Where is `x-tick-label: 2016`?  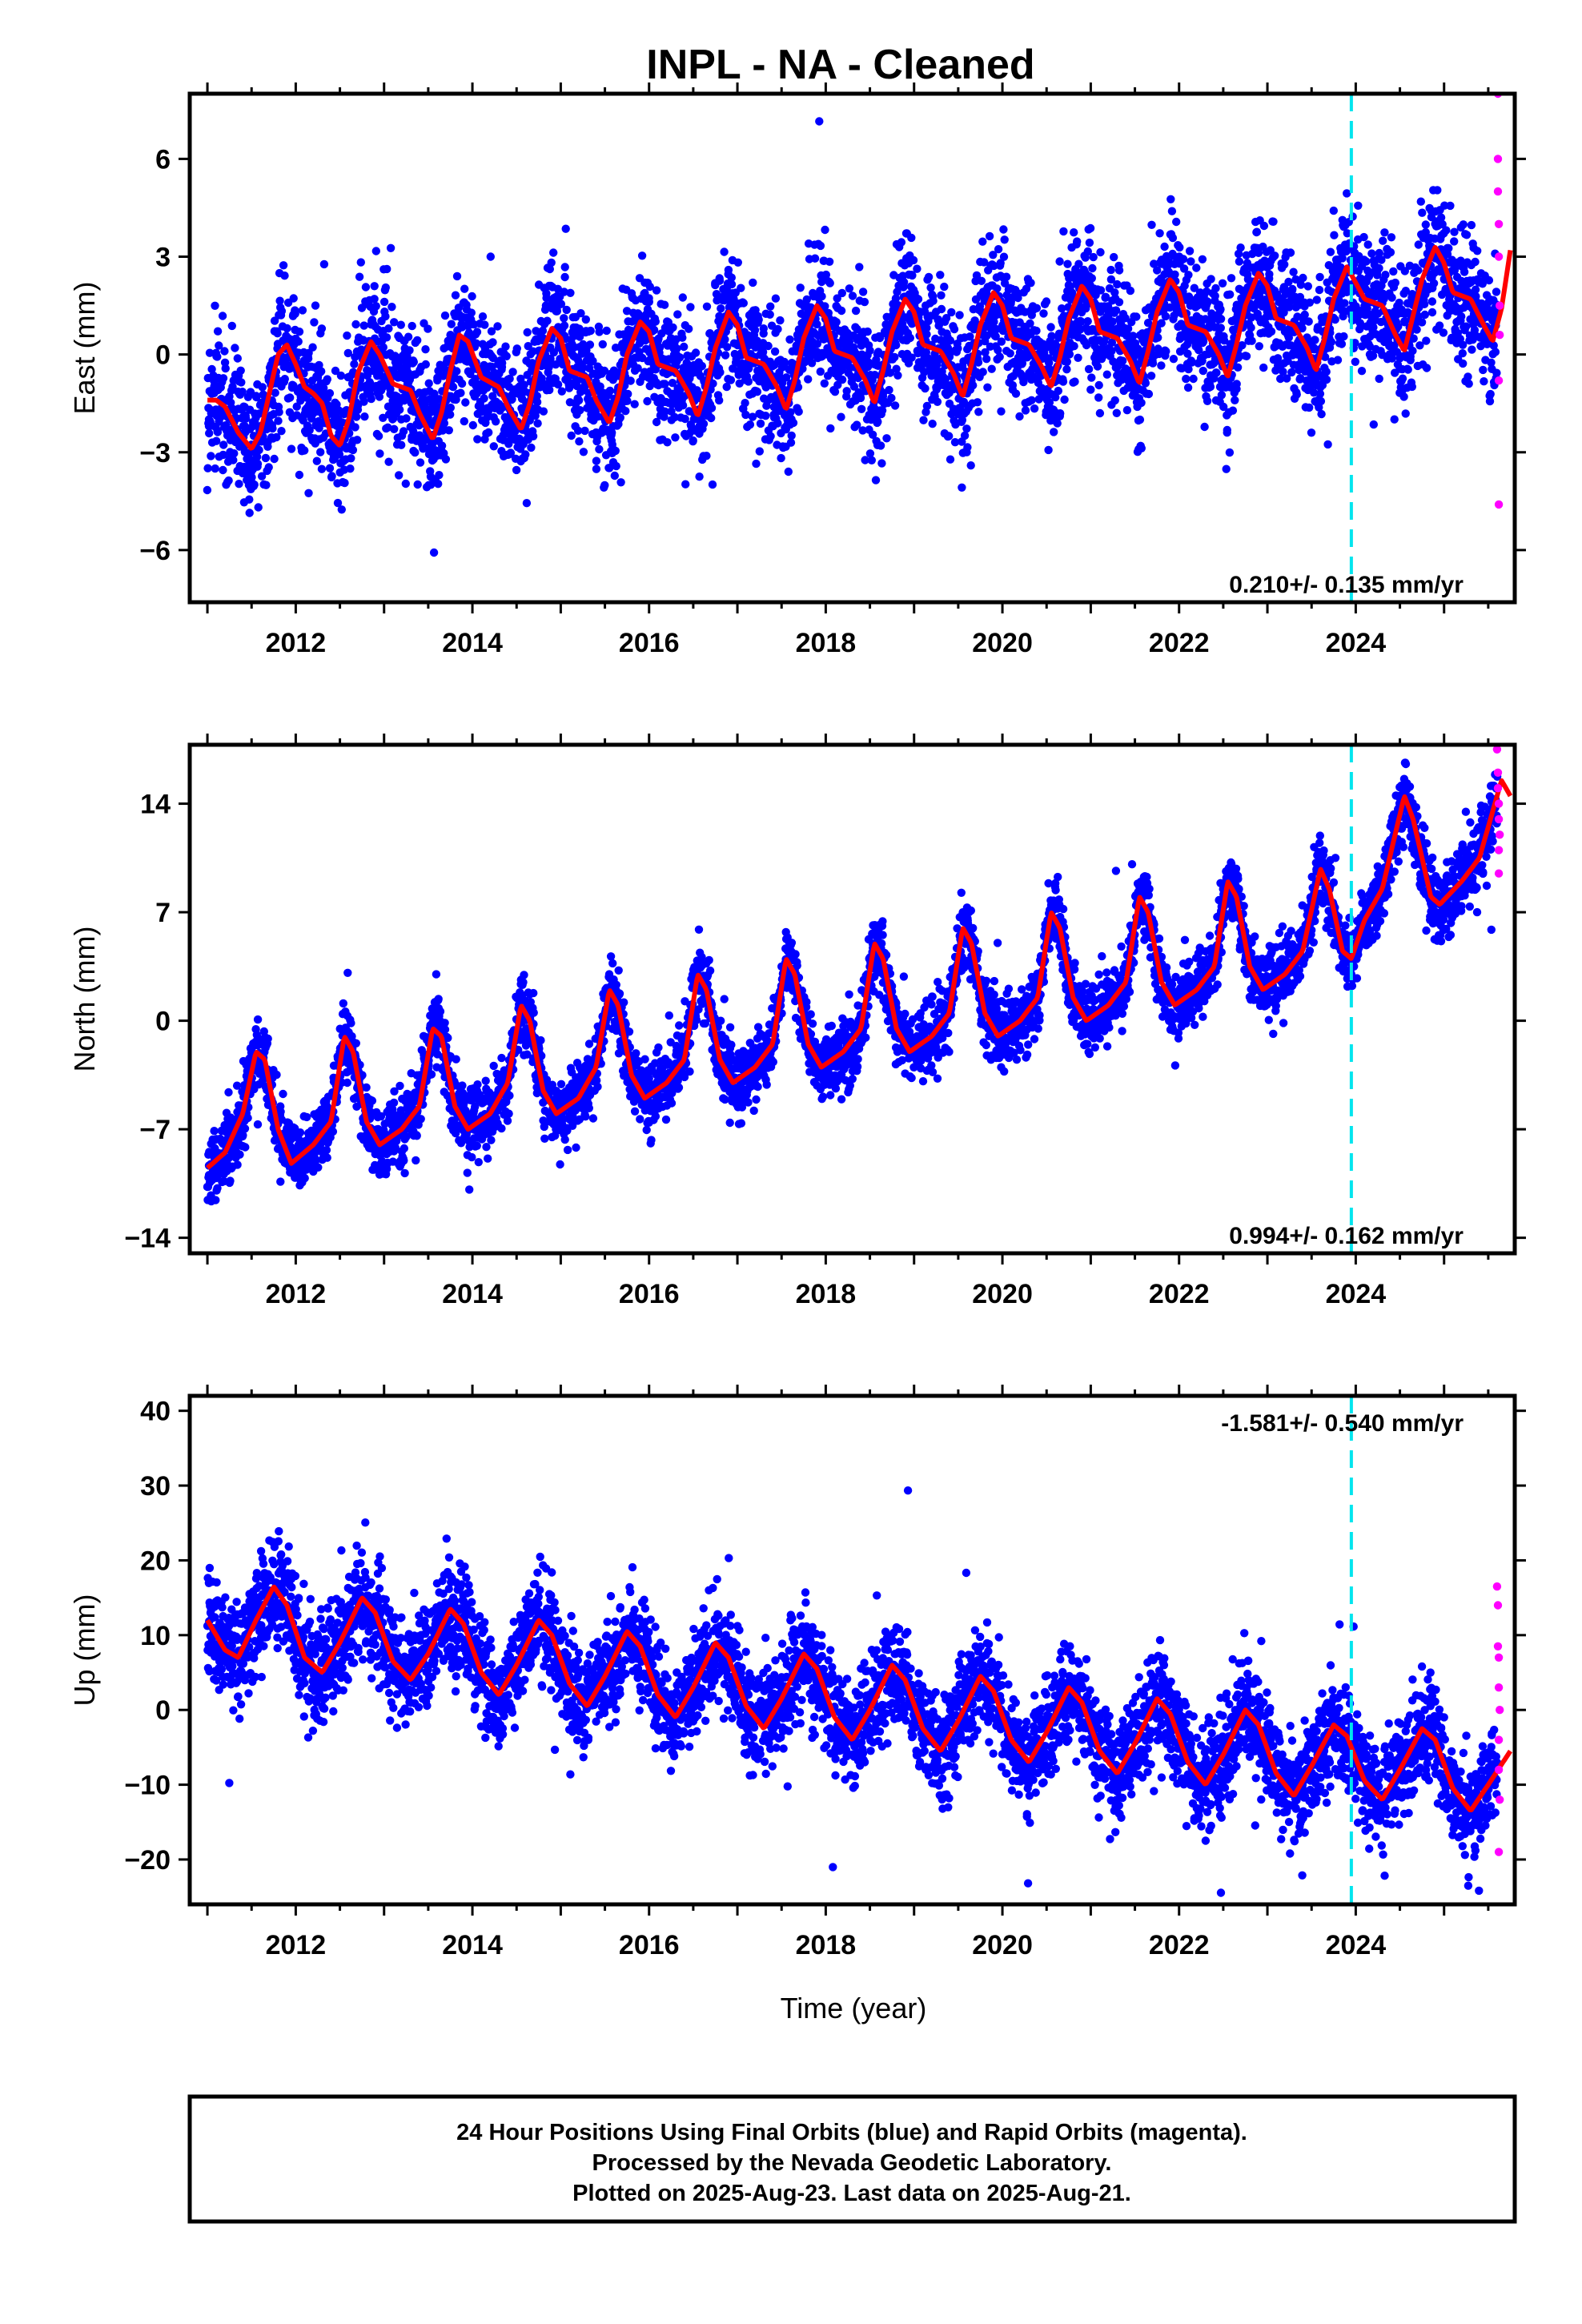 x-tick-label: 2016 is located at coordinates (649, 643).